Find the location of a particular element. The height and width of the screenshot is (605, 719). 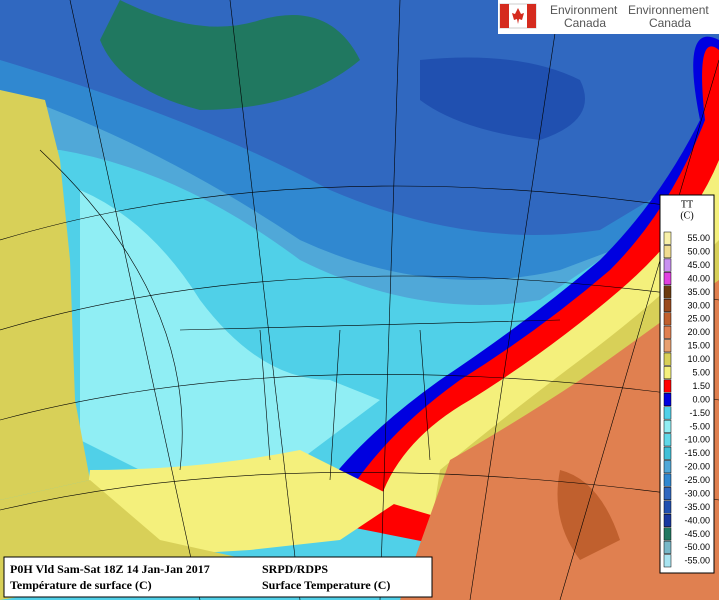

legend-label: -20.00 is located at coordinates (697, 467).